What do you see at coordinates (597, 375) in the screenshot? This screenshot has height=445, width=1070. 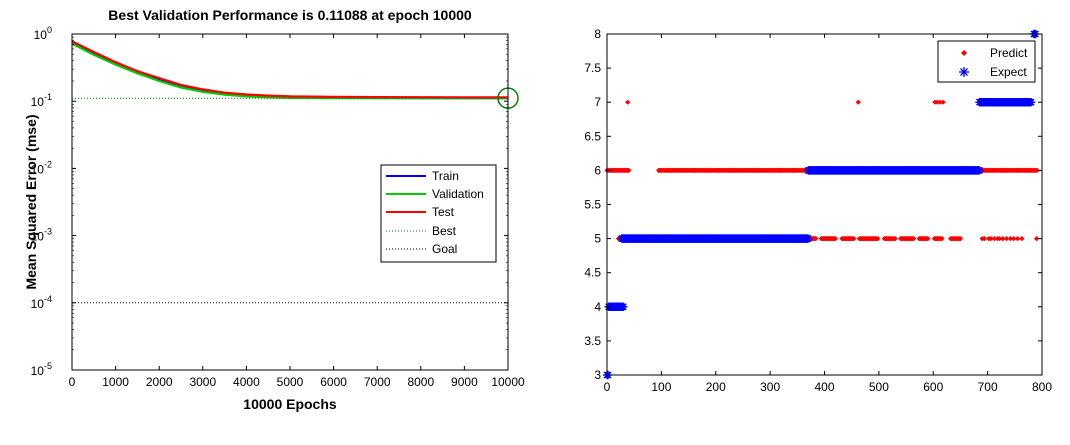 I see `y-tick-label-2: 3` at bounding box center [597, 375].